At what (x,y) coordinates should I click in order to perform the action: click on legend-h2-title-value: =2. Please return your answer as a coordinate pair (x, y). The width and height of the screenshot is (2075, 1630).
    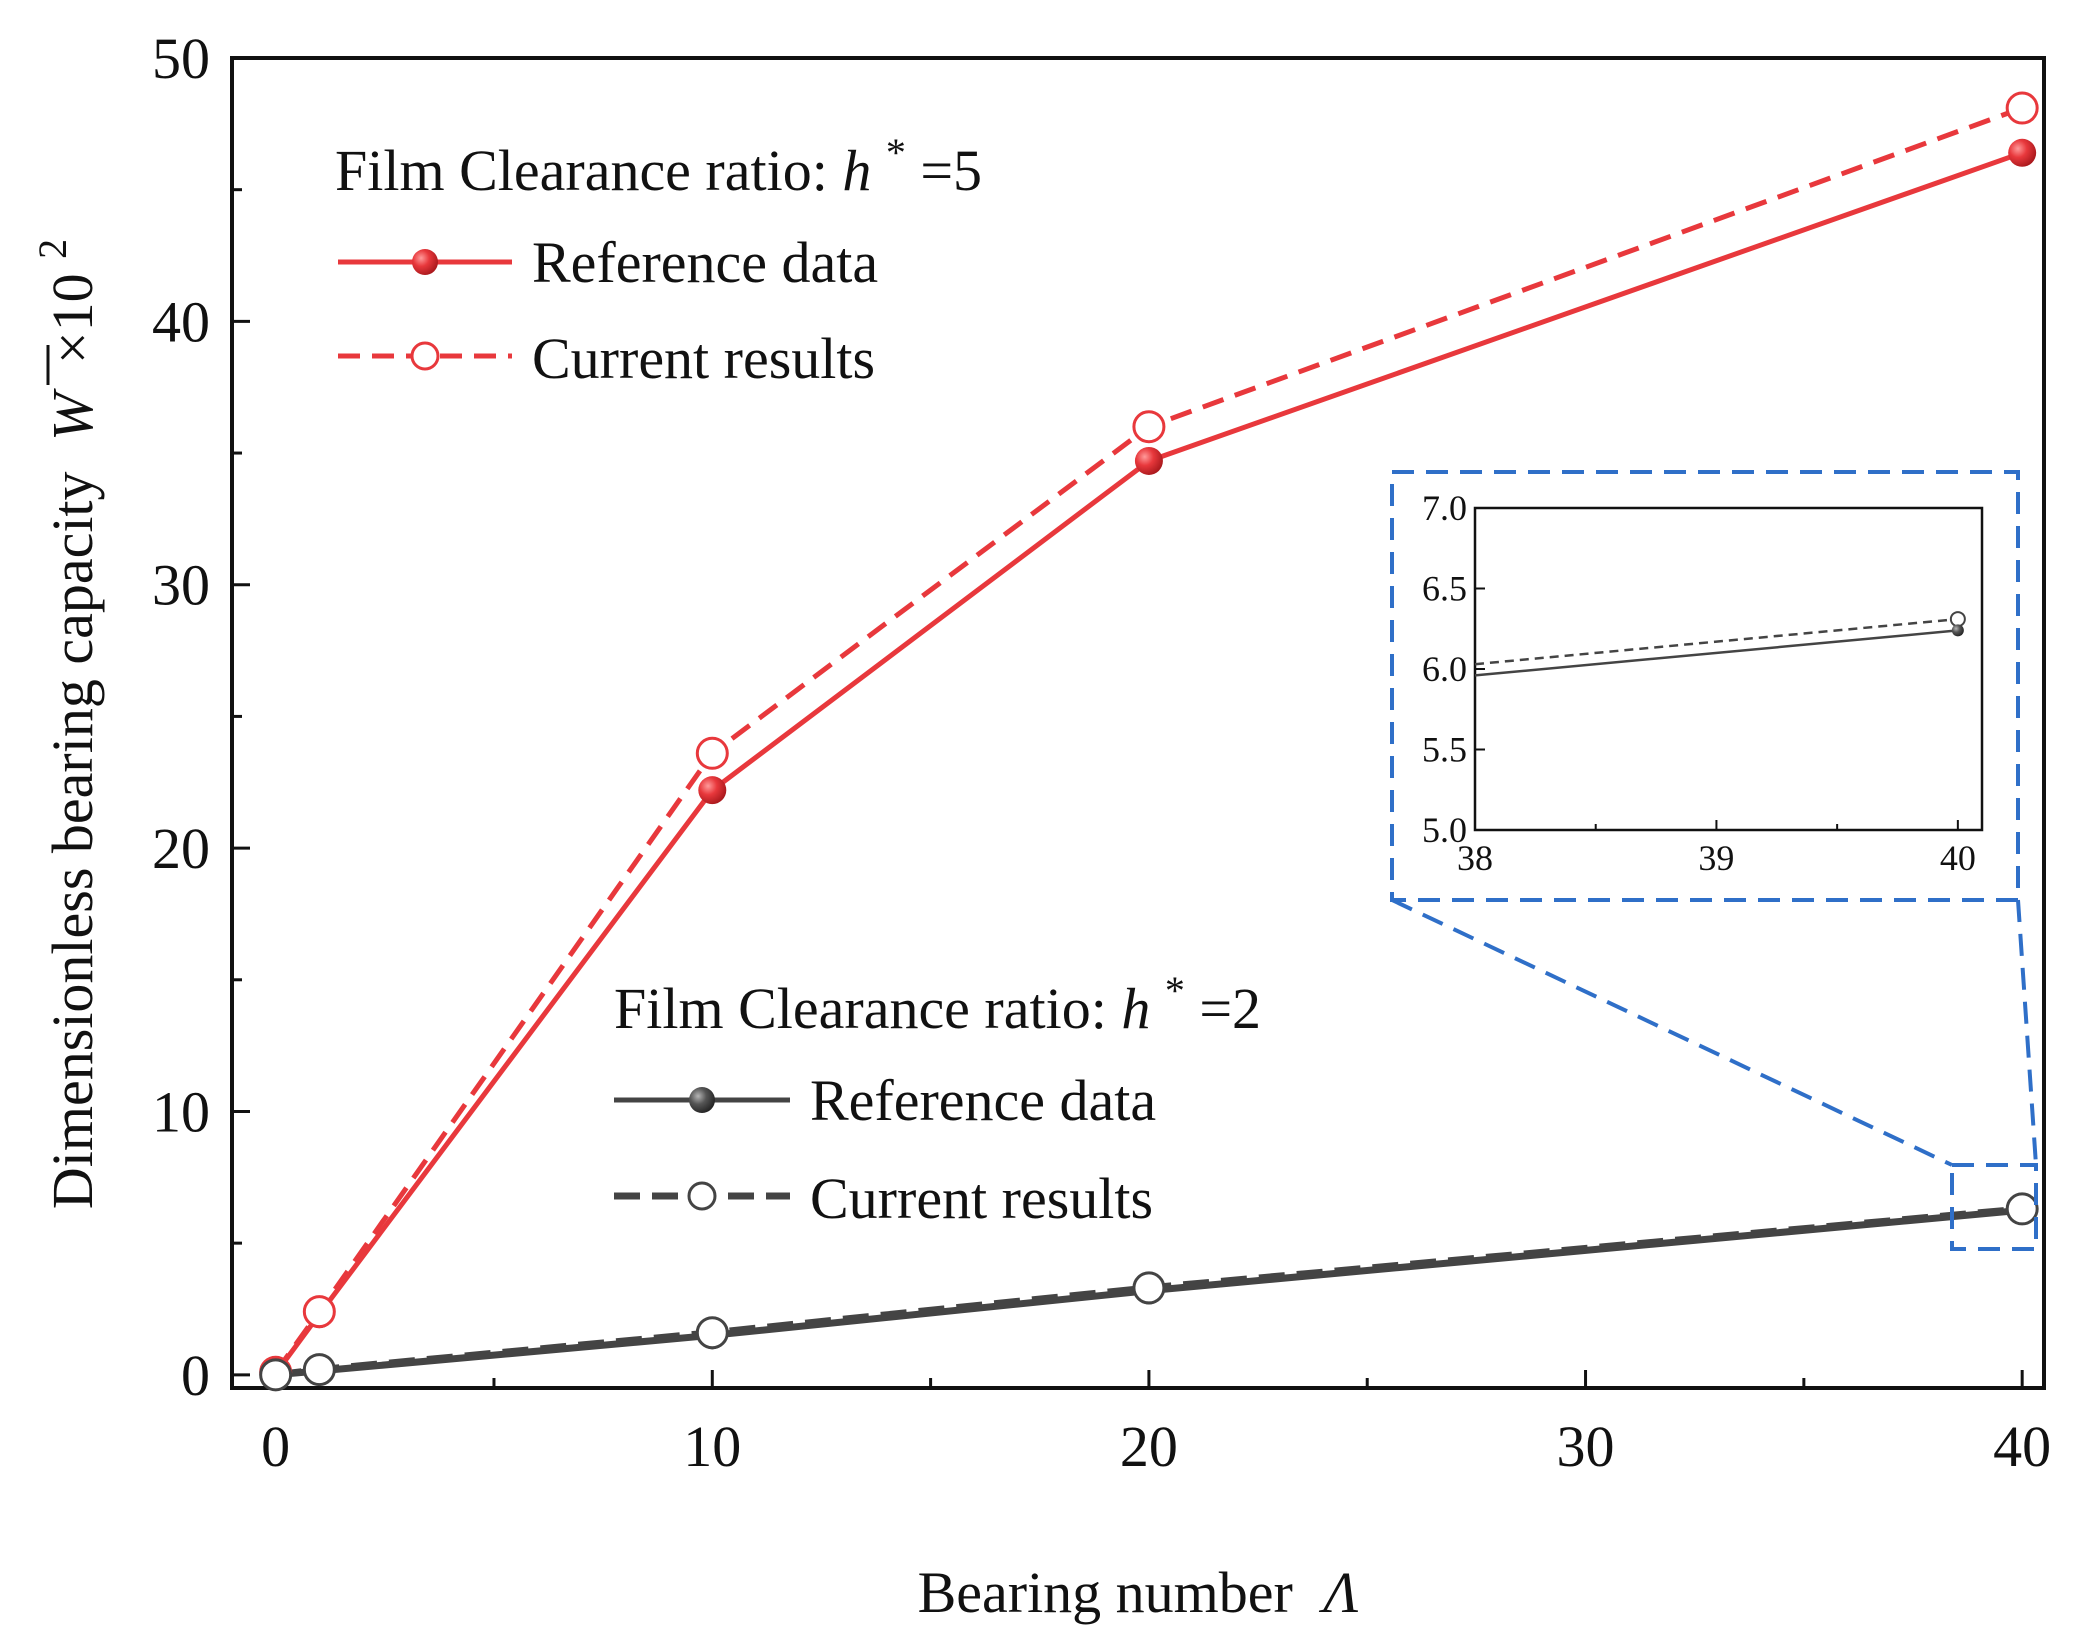
    Looking at the image, I should click on (1230, 1008).